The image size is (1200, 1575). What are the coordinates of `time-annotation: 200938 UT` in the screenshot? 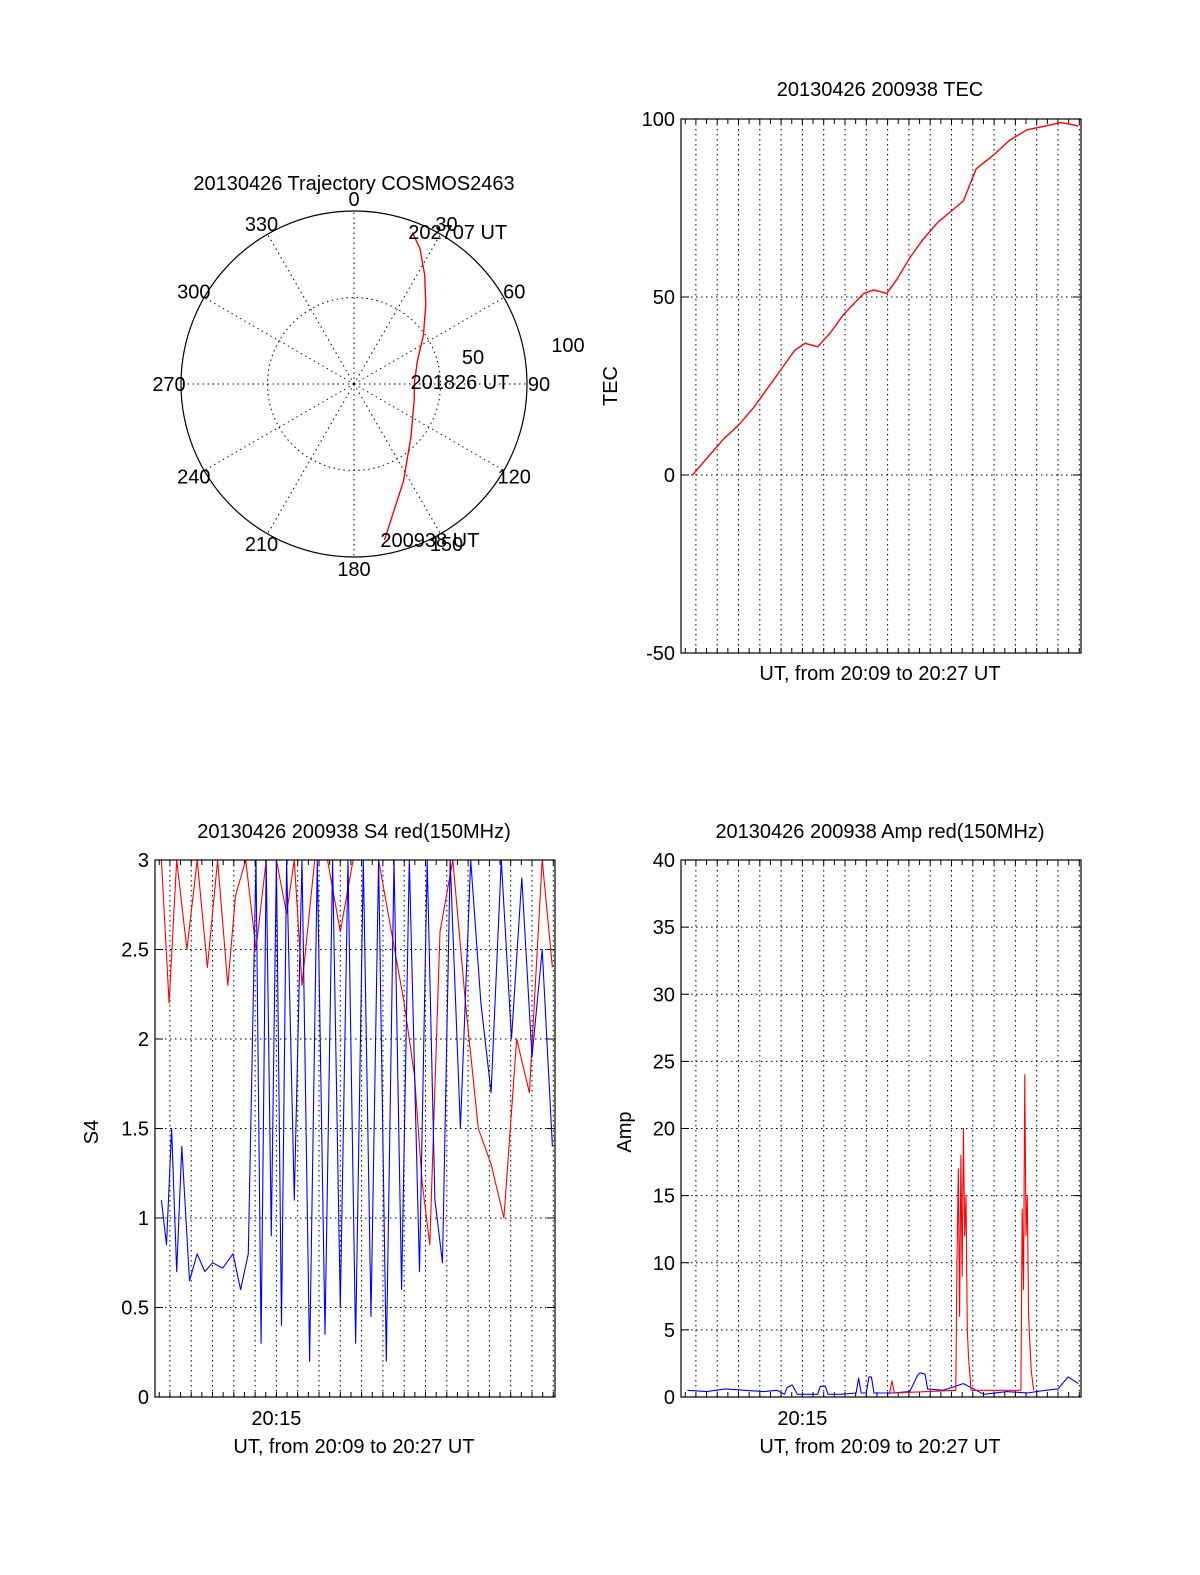 It's located at (429, 541).